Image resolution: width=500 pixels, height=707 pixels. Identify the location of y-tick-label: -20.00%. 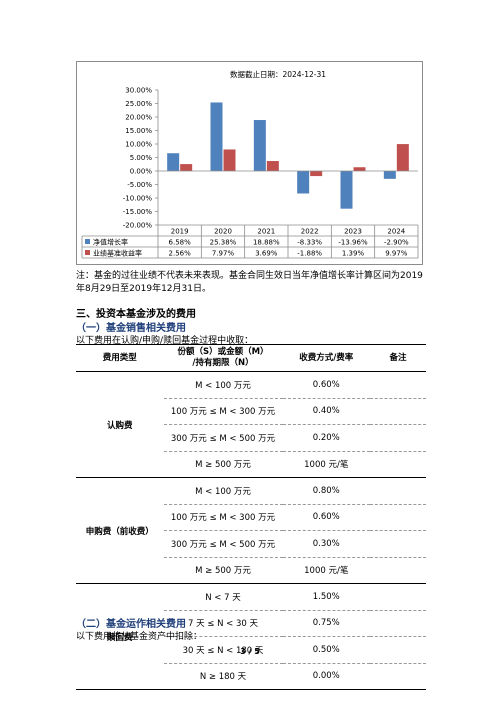
(138, 226).